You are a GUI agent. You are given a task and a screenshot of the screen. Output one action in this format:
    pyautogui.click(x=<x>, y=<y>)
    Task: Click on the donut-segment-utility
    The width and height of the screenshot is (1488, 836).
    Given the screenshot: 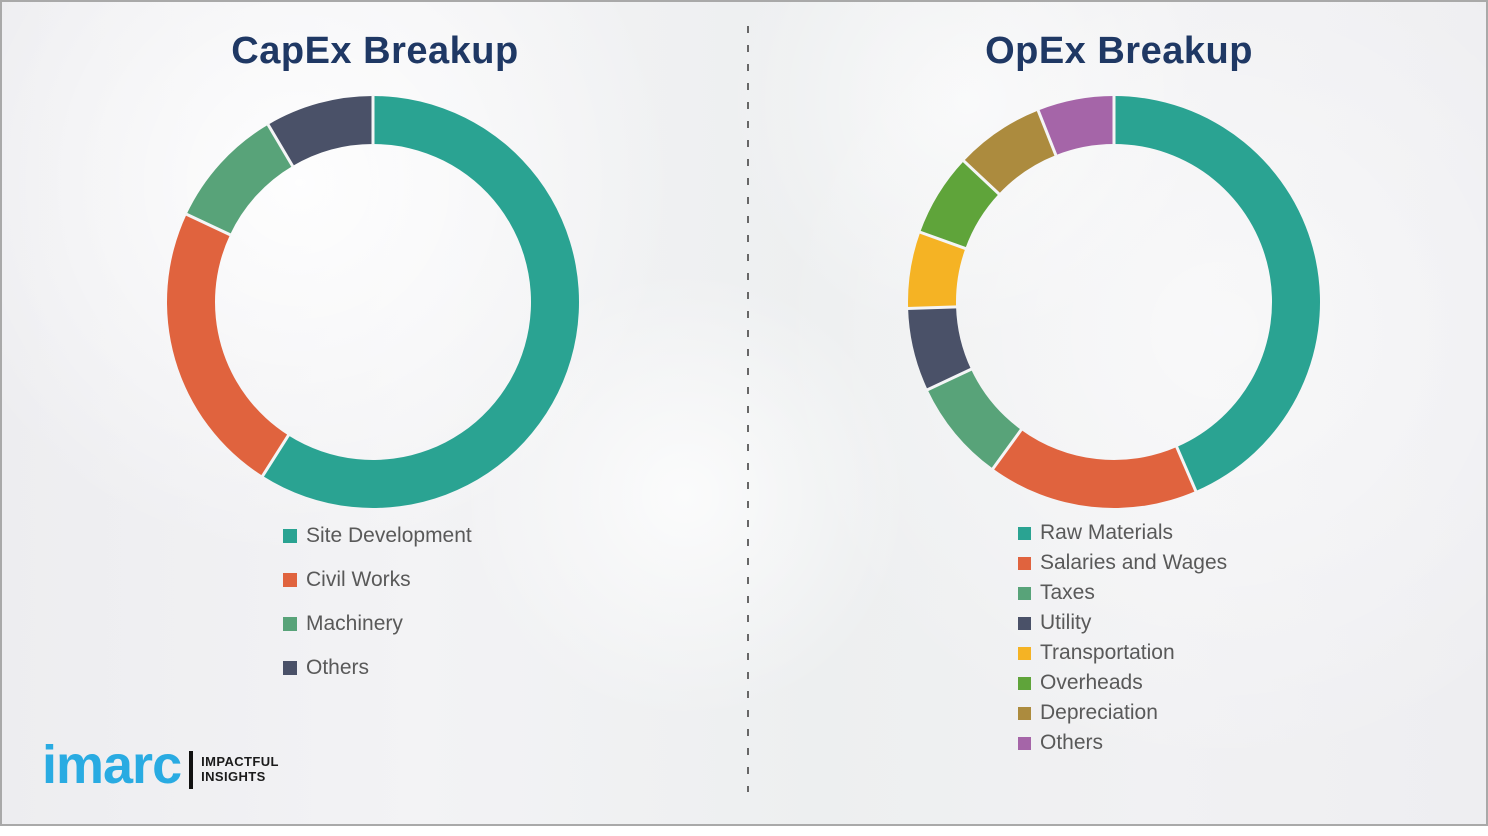 What is the action you would take?
    pyautogui.click(x=940, y=348)
    